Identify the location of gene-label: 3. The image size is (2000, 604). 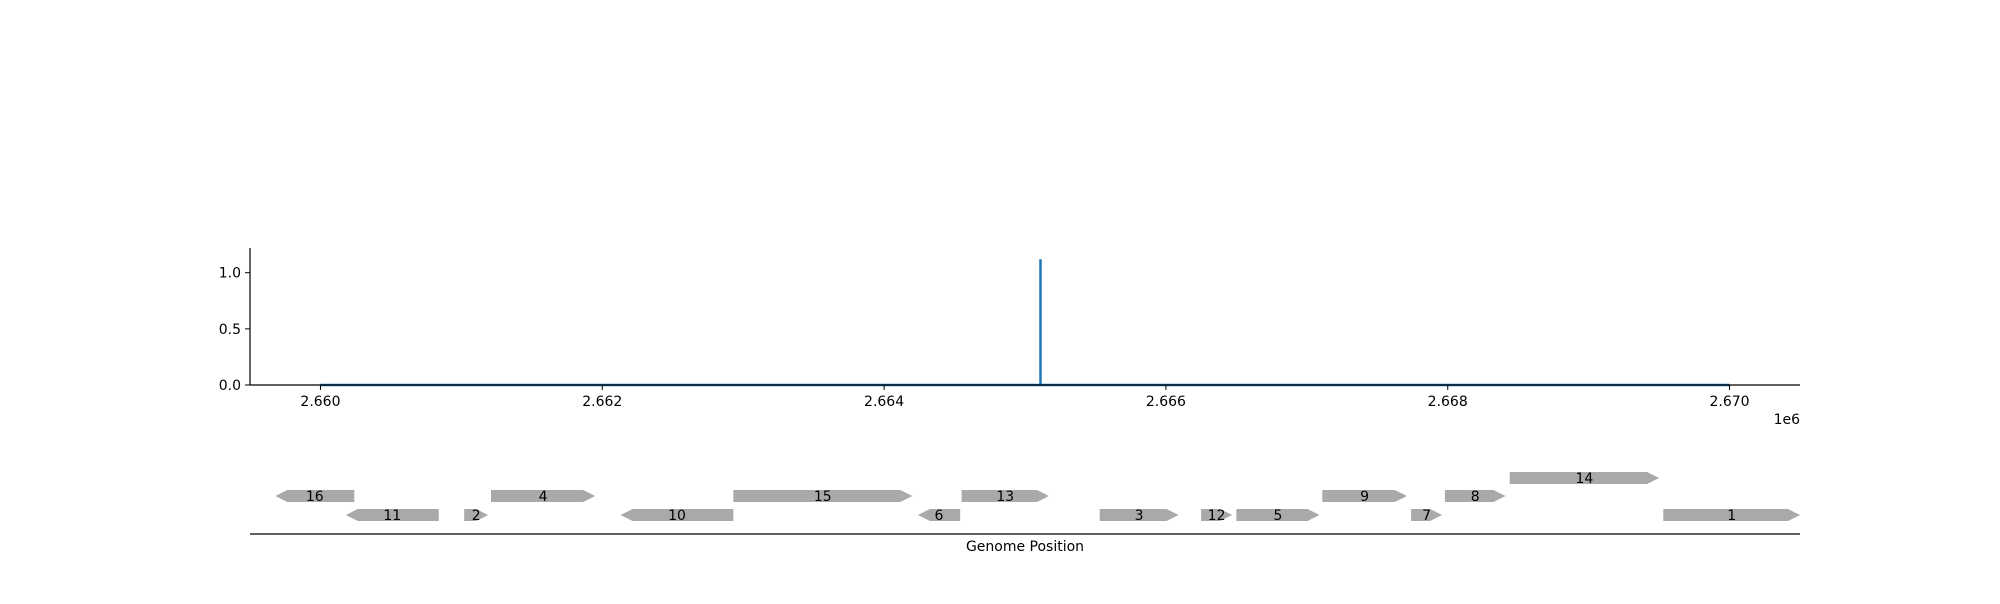
(1139, 516).